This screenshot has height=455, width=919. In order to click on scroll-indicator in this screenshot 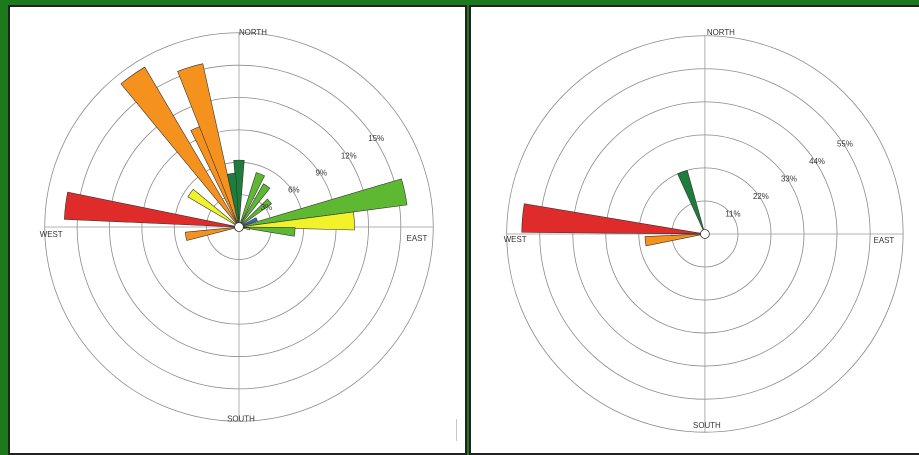, I will do `click(456, 430)`.